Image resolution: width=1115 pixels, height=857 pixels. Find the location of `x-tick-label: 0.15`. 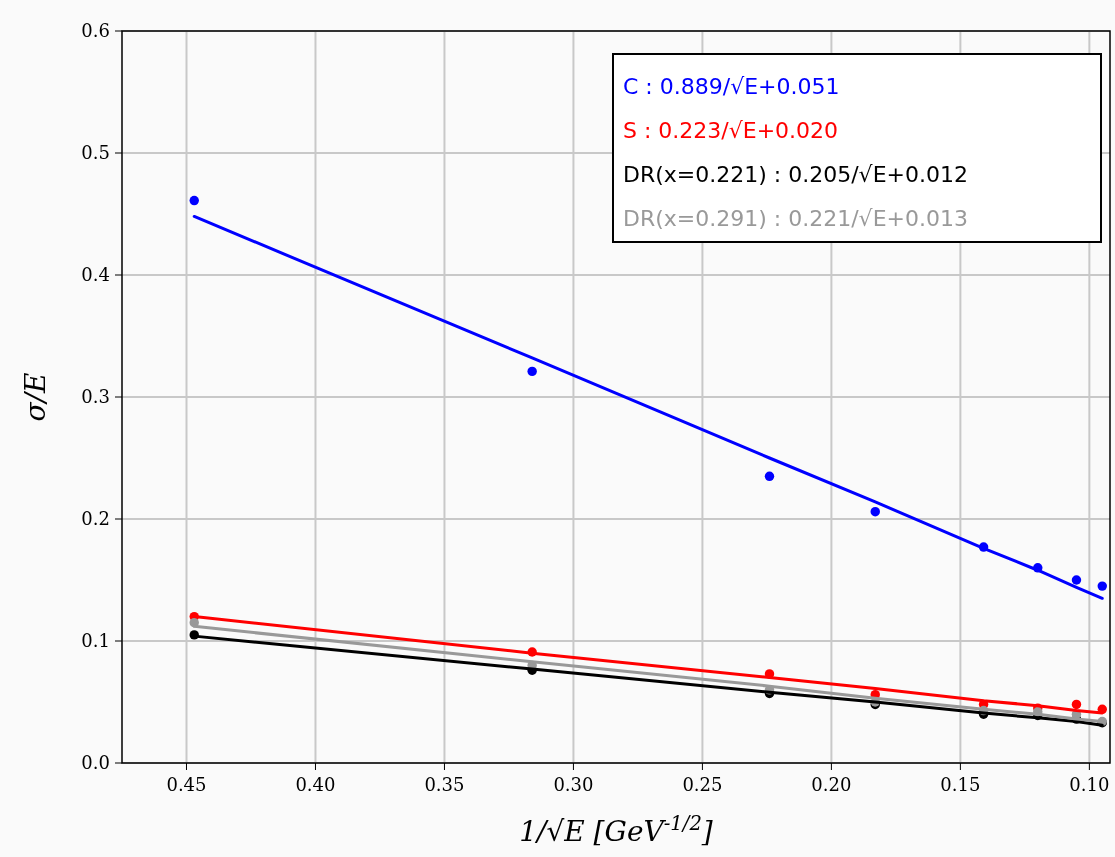

x-tick-label: 0.15 is located at coordinates (960, 784).